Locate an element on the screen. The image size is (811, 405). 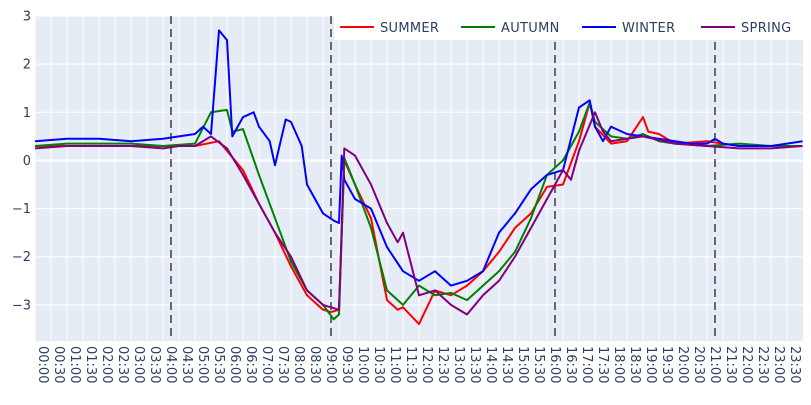
x-tick-label: 18:30 is located at coordinates (634, 364).